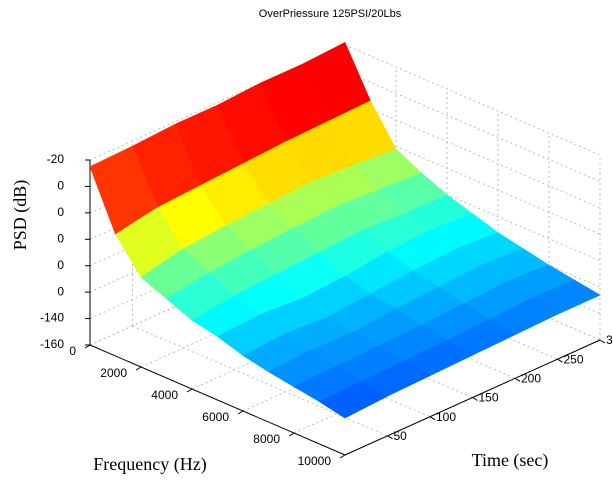  I want to click on x-tick-label: 2000, so click(113, 373).